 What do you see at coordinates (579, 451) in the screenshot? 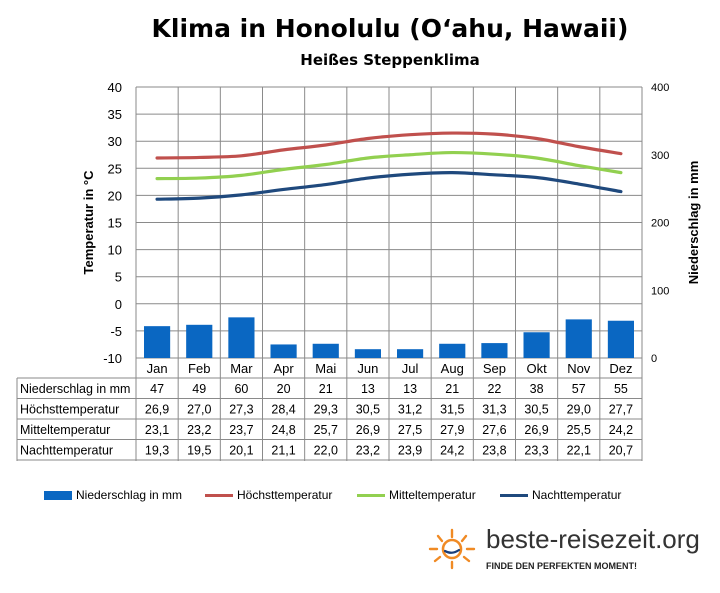
I see `table-cell: 22,1` at bounding box center [579, 451].